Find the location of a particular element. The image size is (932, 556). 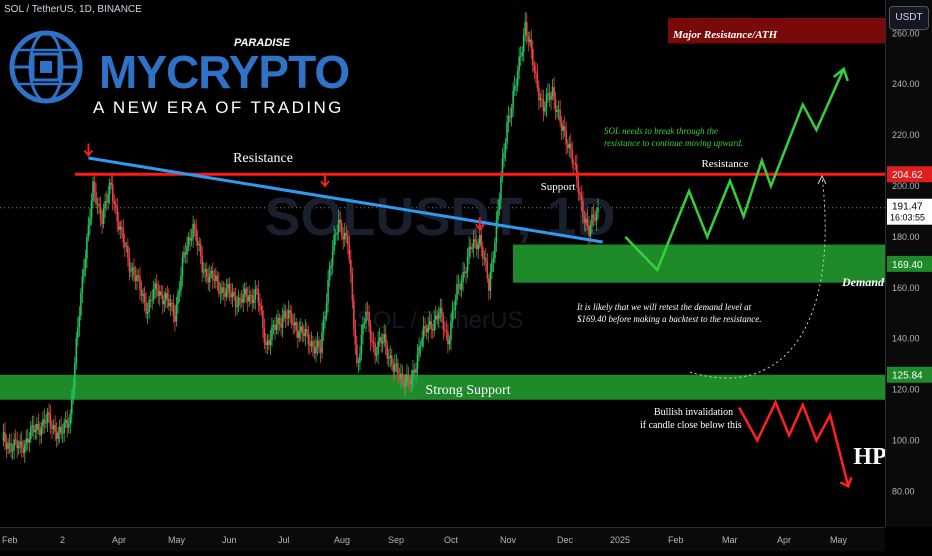

countdown-tag: 16:03:55 is located at coordinates (907, 218).